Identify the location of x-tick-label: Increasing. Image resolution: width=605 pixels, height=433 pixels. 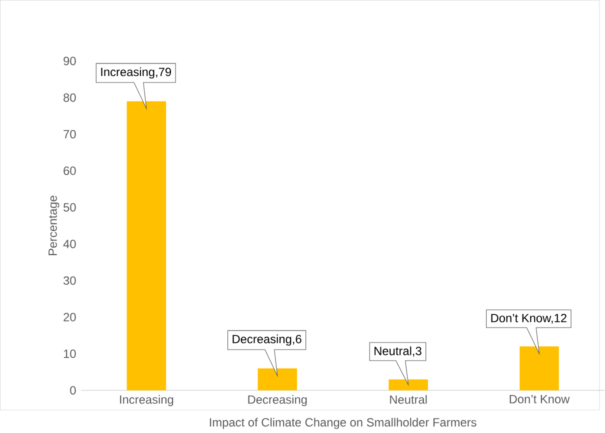
(147, 400).